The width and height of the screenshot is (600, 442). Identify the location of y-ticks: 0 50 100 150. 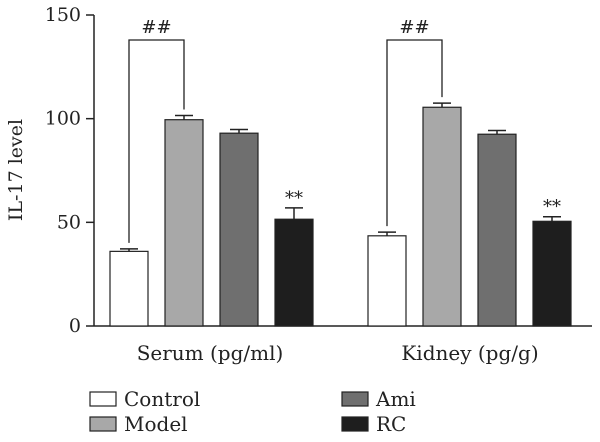
(69, 170).